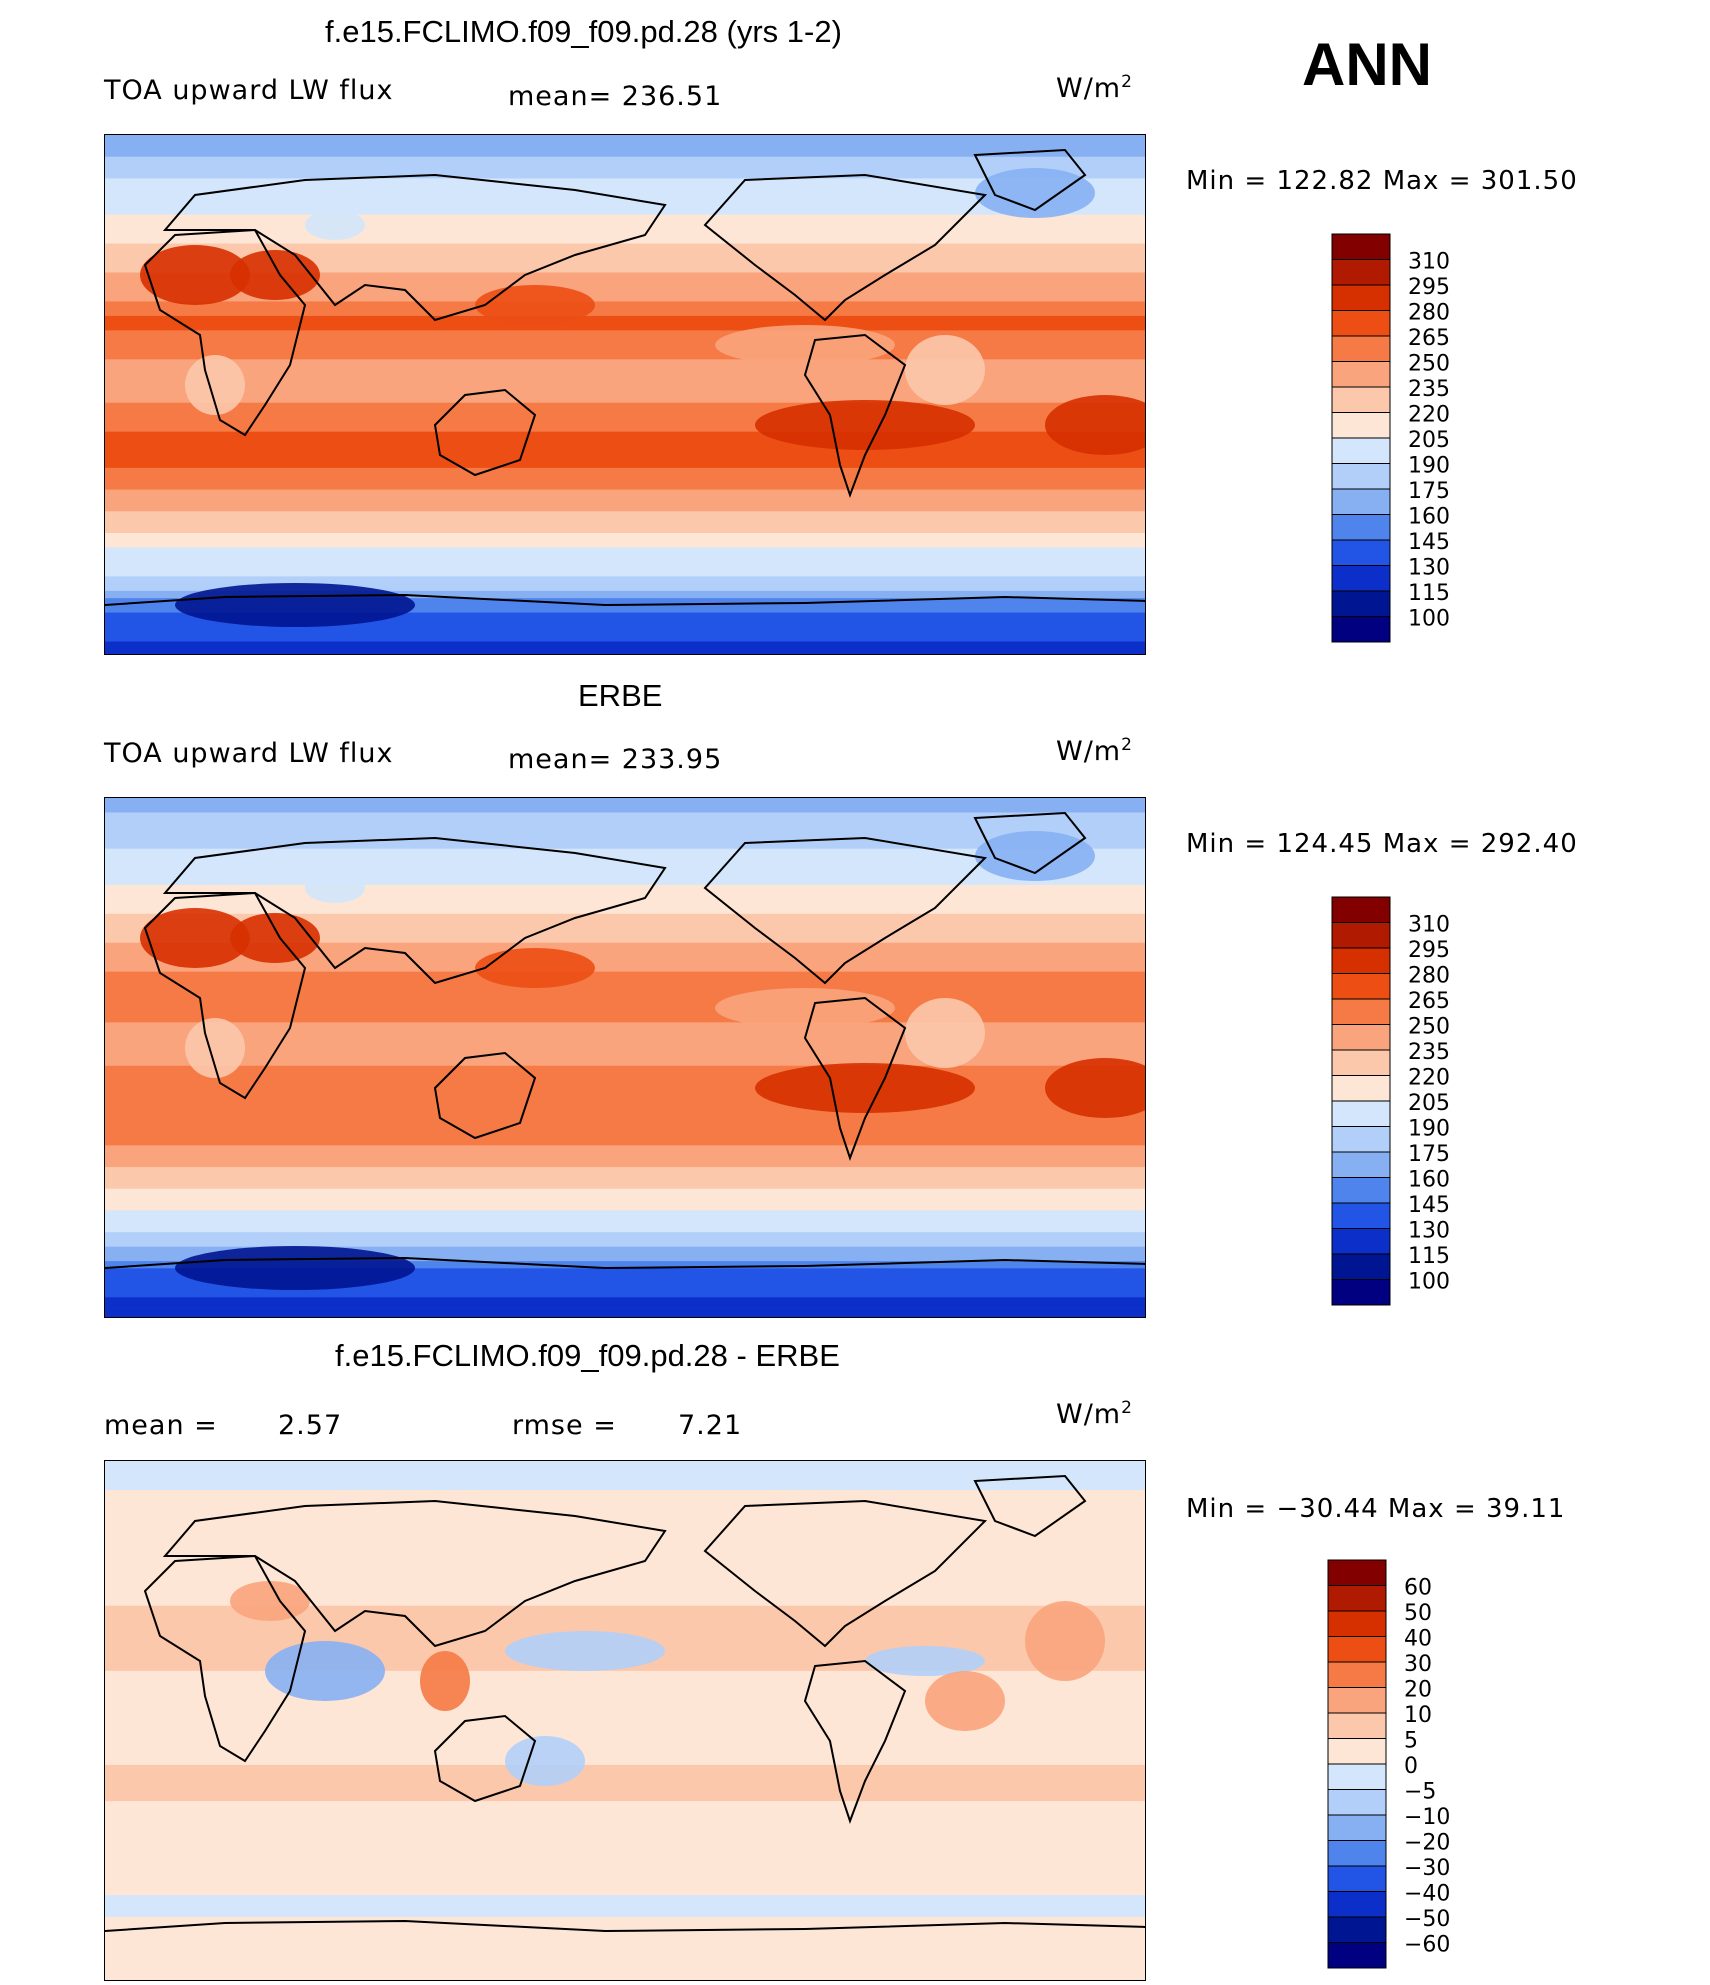  What do you see at coordinates (1429, 466) in the screenshot?
I see `colorbar-model-tick-label-8: 190` at bounding box center [1429, 466].